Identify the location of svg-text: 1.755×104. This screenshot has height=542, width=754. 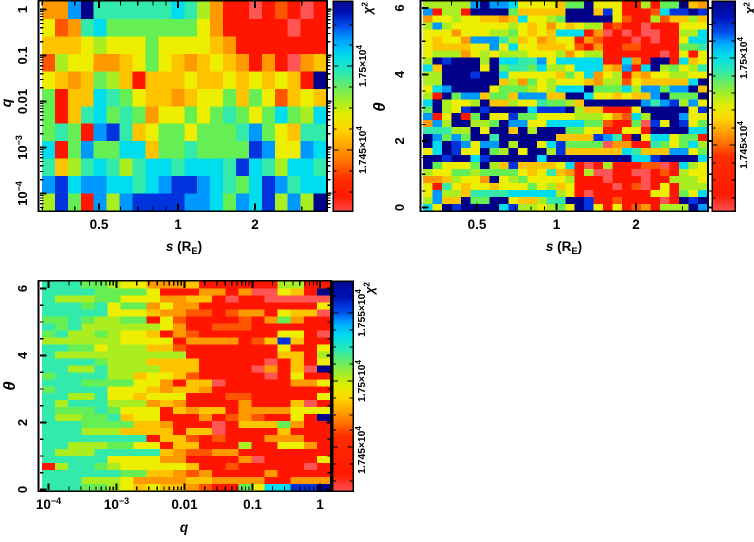
(361, 313).